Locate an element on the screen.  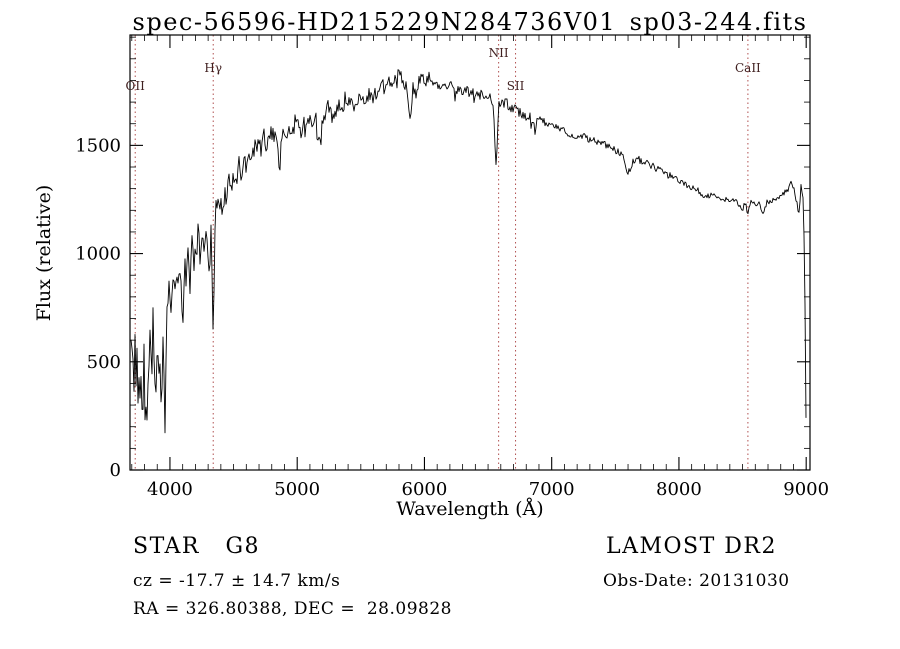
svg-text: 7000 is located at coordinates (552, 489).